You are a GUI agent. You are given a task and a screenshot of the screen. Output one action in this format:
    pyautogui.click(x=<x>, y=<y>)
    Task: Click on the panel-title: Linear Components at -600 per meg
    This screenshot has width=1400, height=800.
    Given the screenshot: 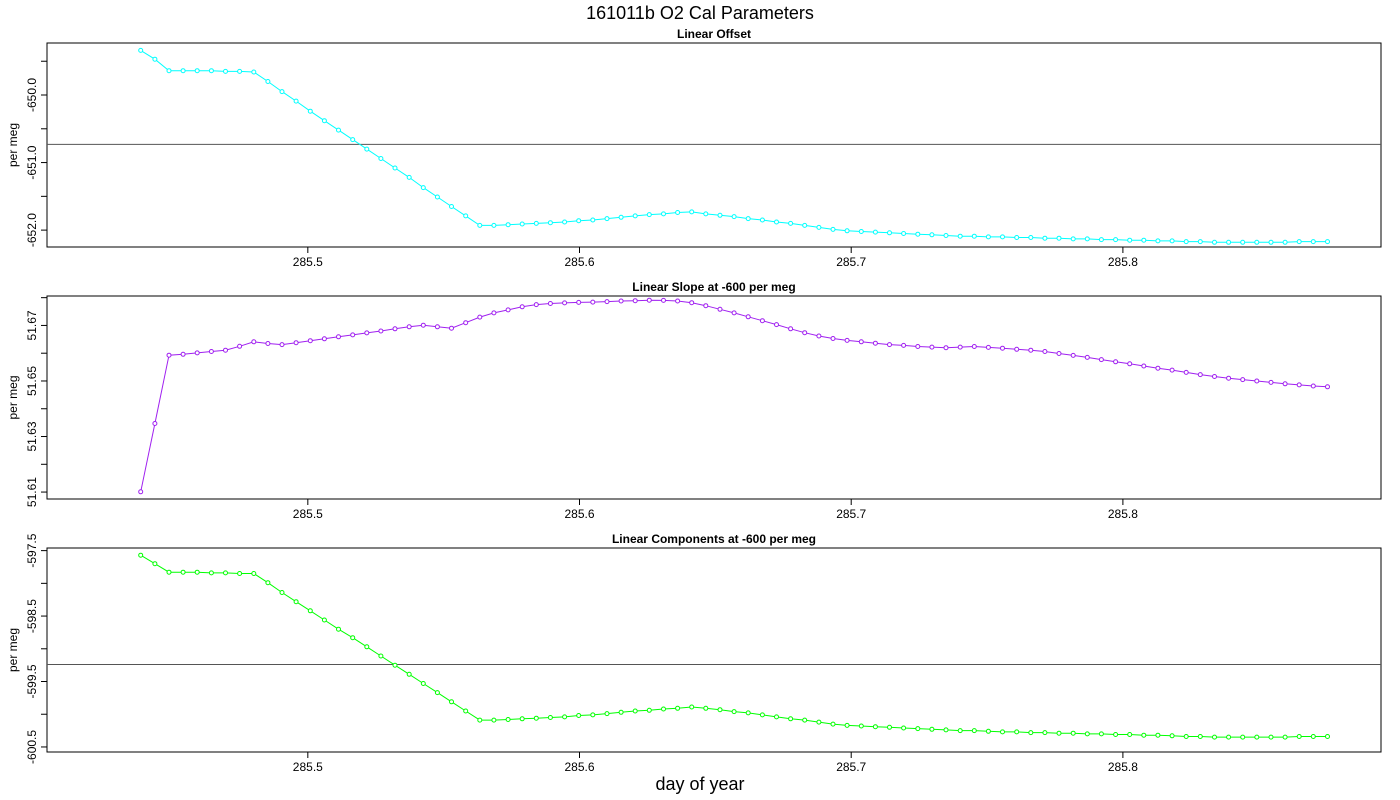 What is the action you would take?
    pyautogui.click(x=714, y=539)
    